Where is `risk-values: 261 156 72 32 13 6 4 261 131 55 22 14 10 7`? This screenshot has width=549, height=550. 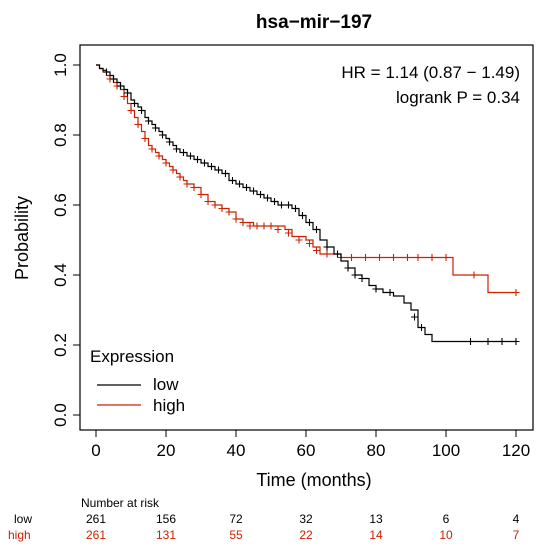
risk-values: 261 156 72 32 13 6 4 261 131 55 22 14 10 7 is located at coordinates (303, 527).